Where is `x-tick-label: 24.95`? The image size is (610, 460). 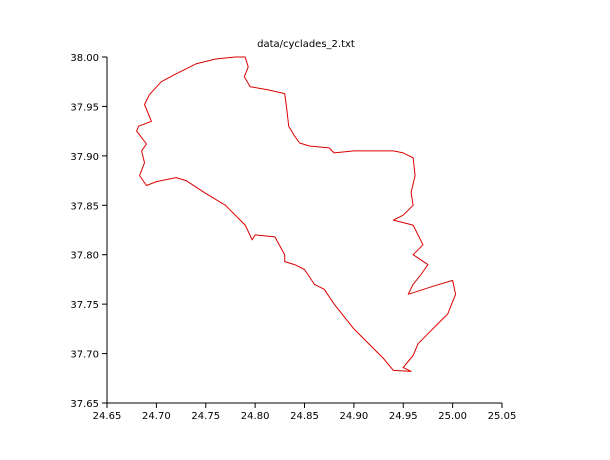
x-tick-label: 24.95 is located at coordinates (403, 416).